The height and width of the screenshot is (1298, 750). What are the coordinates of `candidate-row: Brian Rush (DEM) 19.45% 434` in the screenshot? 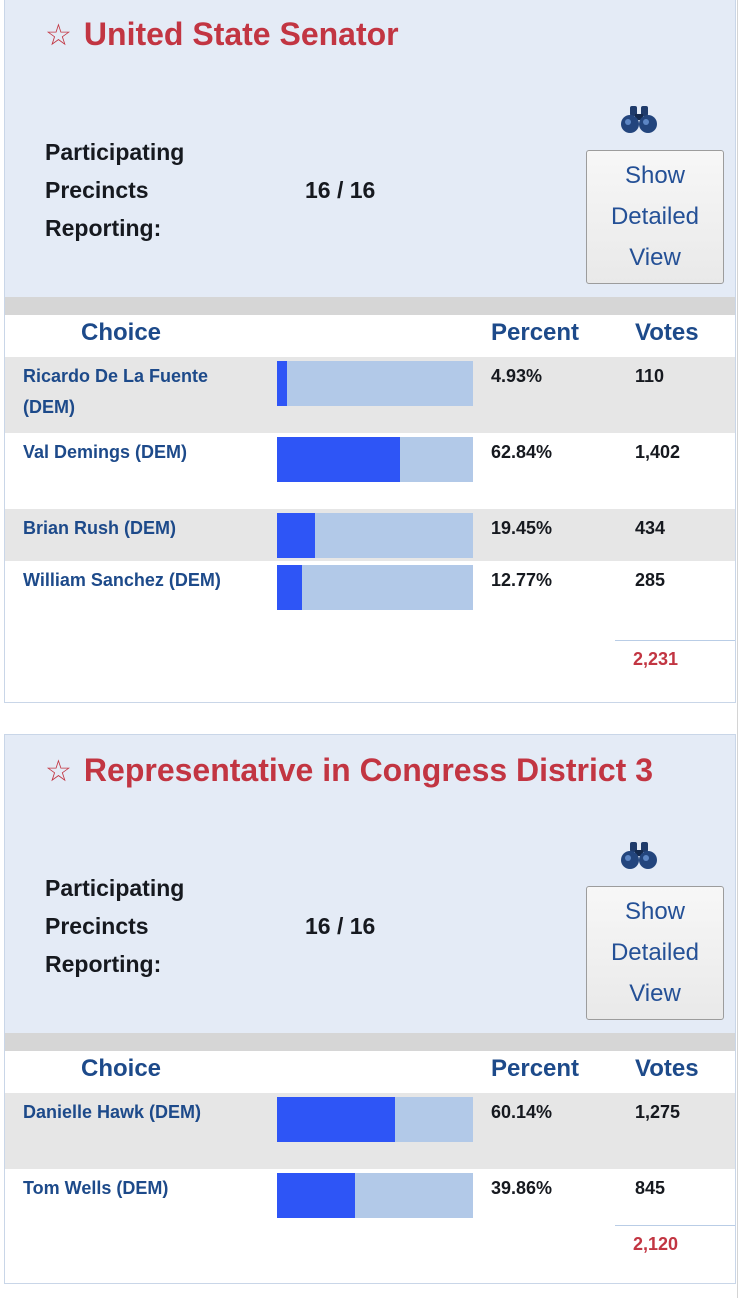 It's located at (370, 535).